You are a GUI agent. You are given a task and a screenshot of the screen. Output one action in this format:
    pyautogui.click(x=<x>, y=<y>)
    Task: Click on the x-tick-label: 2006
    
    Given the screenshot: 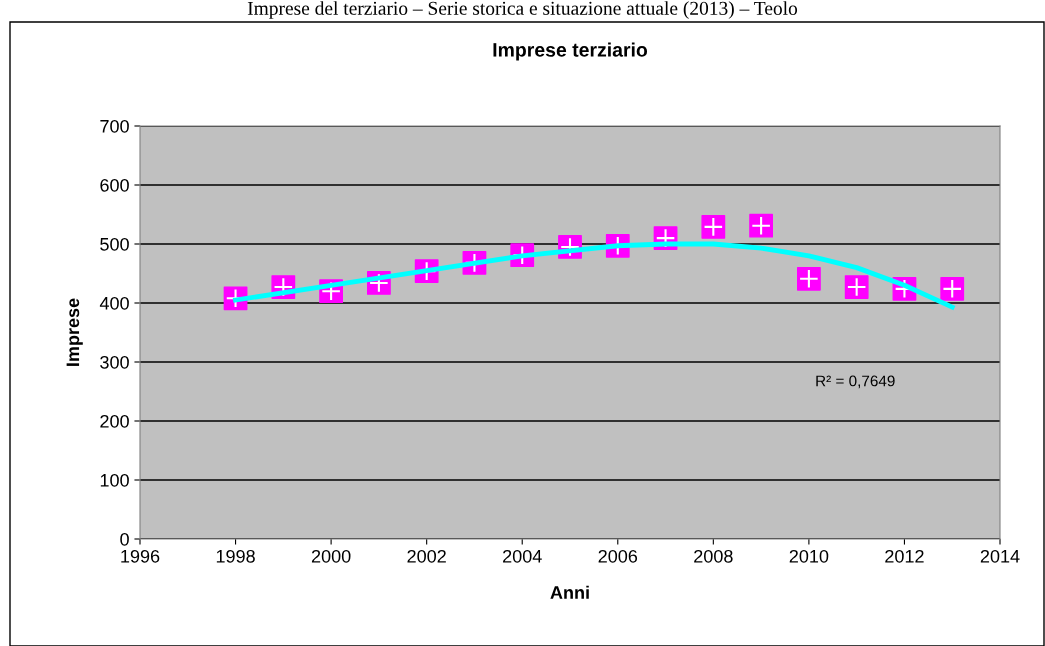 What is the action you would take?
    pyautogui.click(x=618, y=556)
    